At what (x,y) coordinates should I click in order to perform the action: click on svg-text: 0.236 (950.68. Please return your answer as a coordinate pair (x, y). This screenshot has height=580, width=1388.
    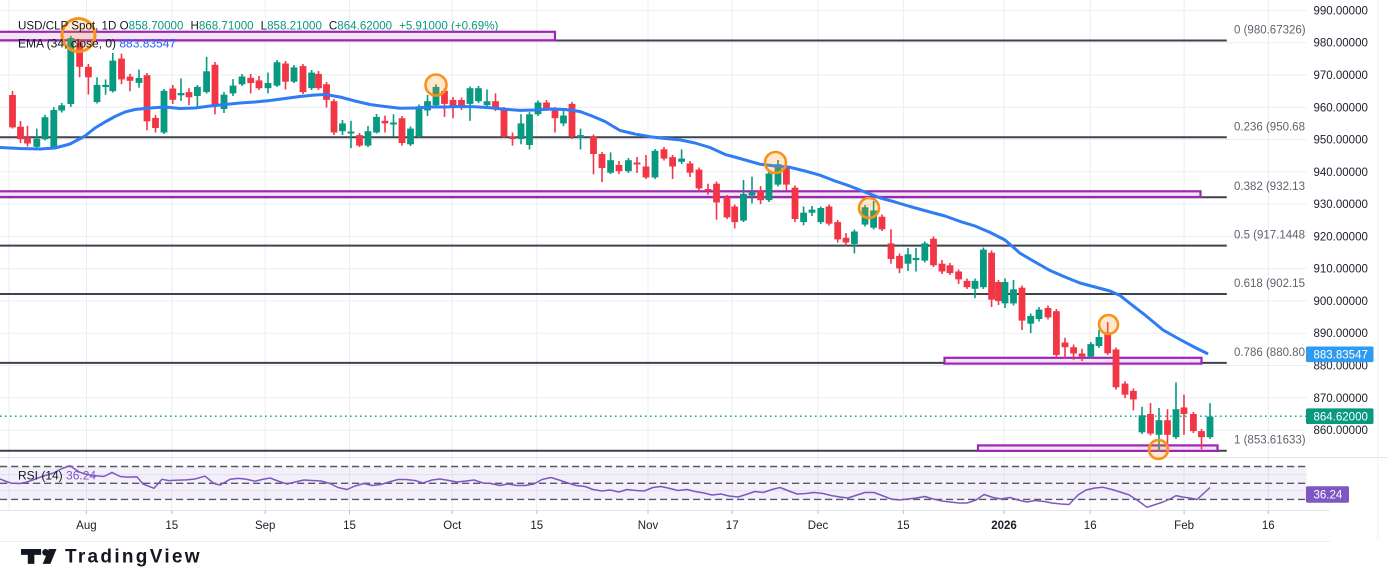
    Looking at the image, I should click on (1269, 127).